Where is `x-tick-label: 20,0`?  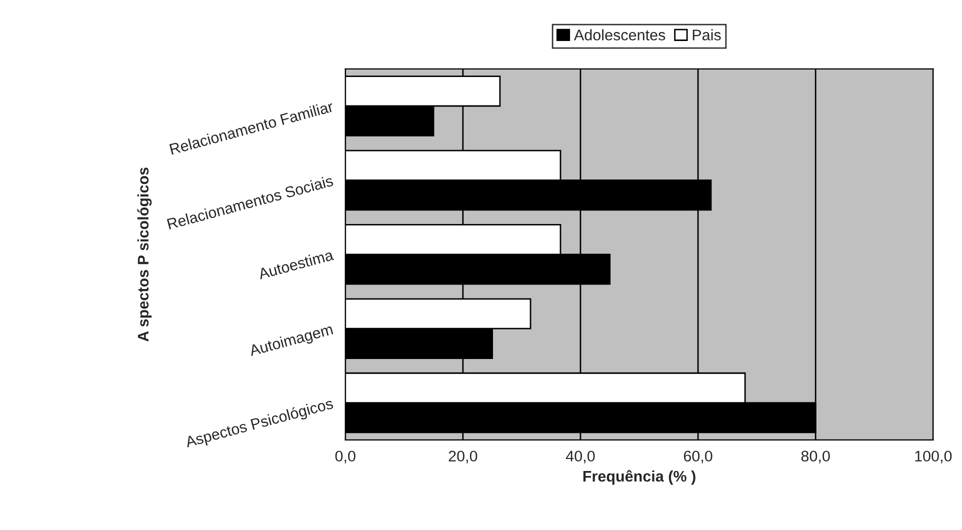
x-tick-label: 20,0 is located at coordinates (463, 457).